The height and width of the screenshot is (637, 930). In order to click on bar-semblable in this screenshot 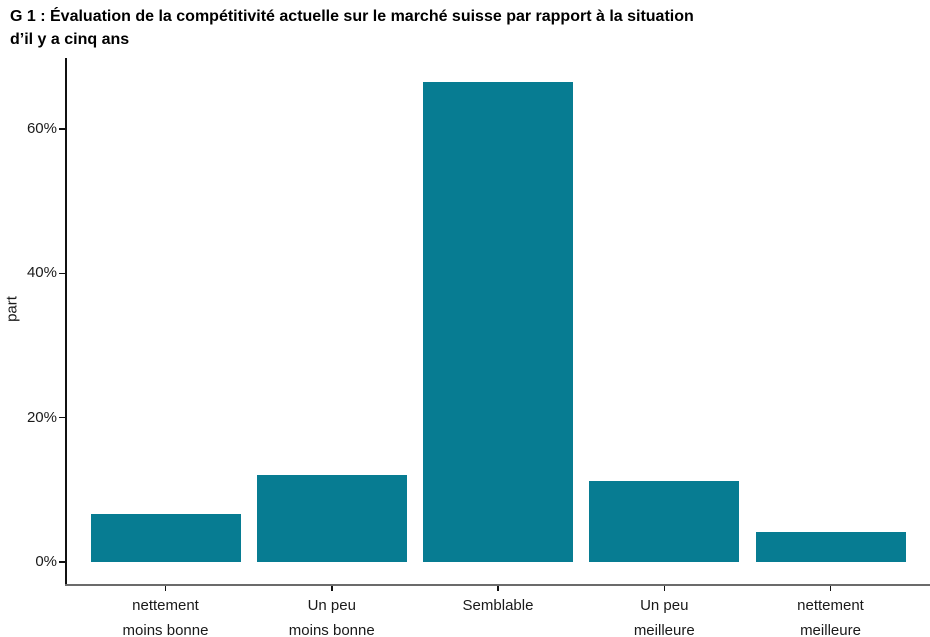, I will do `click(498, 322)`.